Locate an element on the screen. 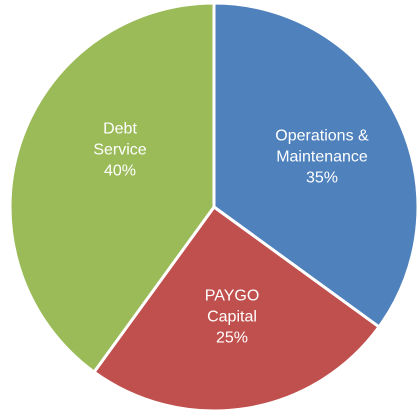 This screenshot has width=419, height=412. slice-category: Operations & Maintenance is located at coordinates (322, 146).